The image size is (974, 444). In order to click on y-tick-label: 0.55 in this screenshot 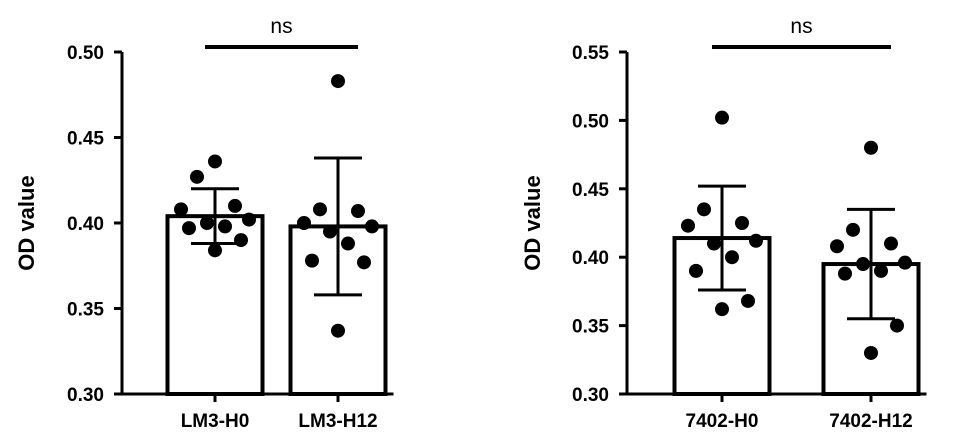, I will do `click(590, 53)`.